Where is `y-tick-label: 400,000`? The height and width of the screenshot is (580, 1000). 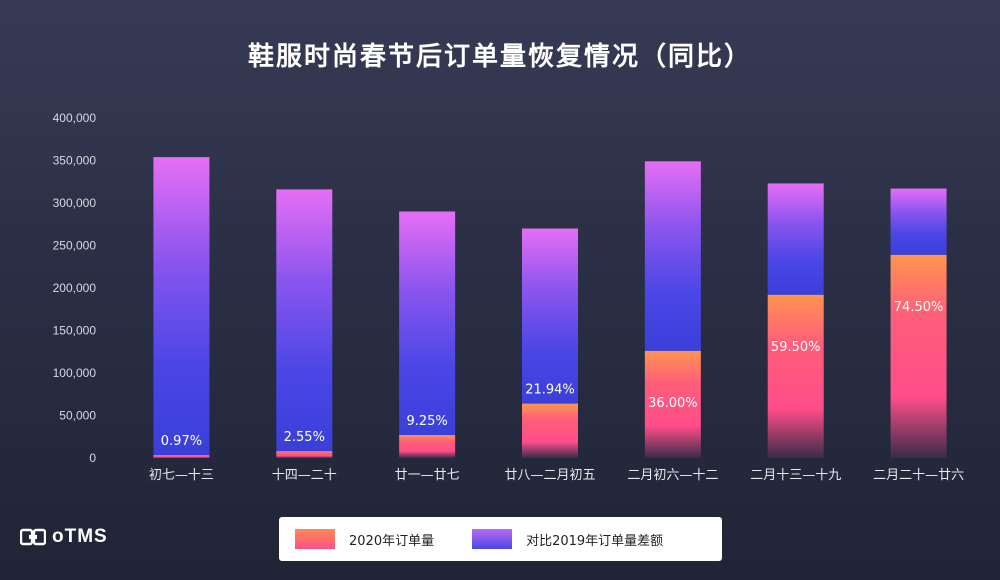 y-tick-label: 400,000 is located at coordinates (75, 118).